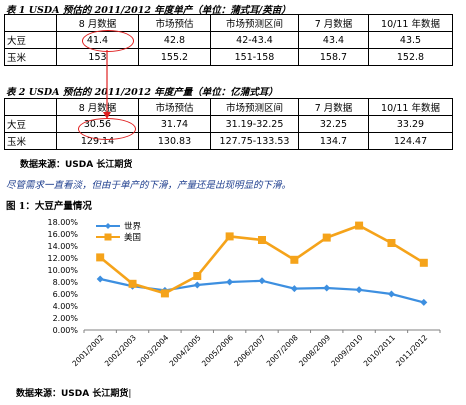 This screenshot has height=405, width=466. What do you see at coordinates (148, 10) in the screenshot?
I see `table1-caption: 表 1 USDA 预估的 2011/2012 年度单产（单位：蒲式耳/英亩）` at bounding box center [148, 10].